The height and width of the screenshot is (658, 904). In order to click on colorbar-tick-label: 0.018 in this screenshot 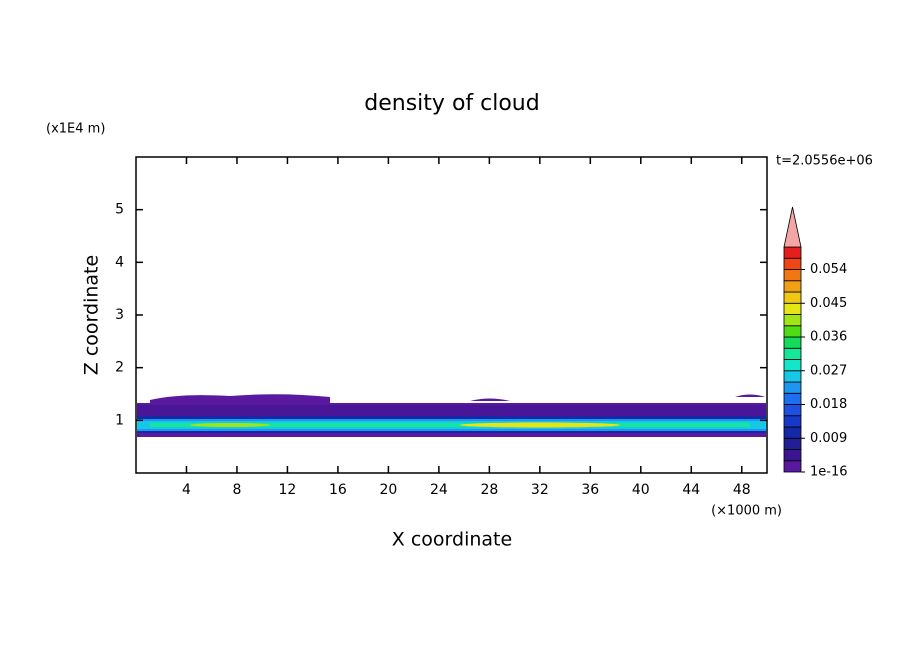, I will do `click(828, 404)`.